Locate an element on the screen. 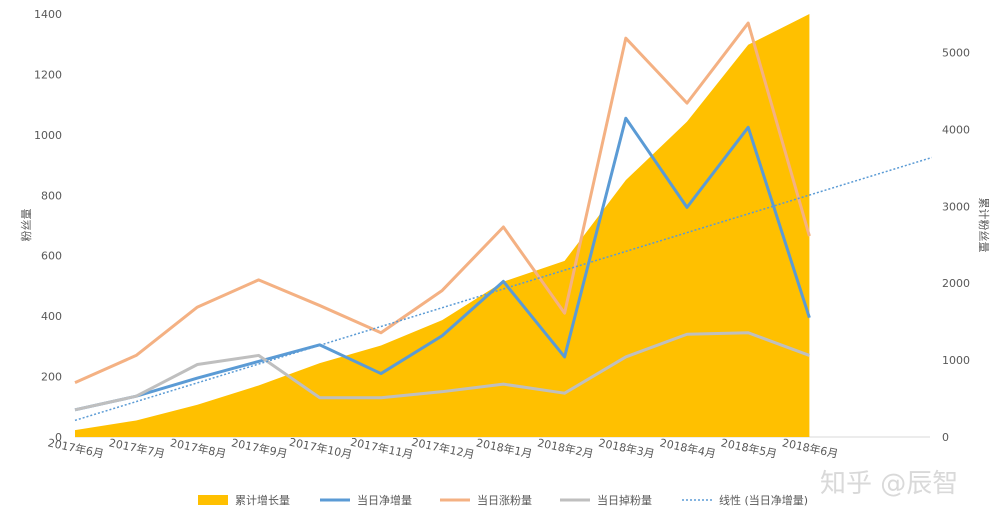 This screenshot has height=520, width=1006. legend: 累计增长量 当日净增量 当日涨粉量 当日掉粉量 线性 (当日净增量) is located at coordinates (503, 500).